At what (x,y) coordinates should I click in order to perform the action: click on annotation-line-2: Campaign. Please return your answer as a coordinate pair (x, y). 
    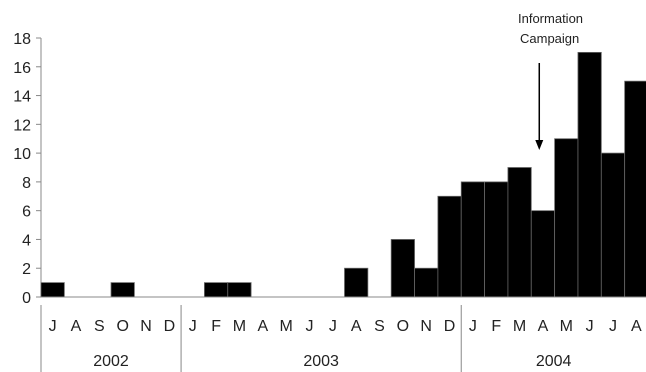
    Looking at the image, I should click on (549, 38).